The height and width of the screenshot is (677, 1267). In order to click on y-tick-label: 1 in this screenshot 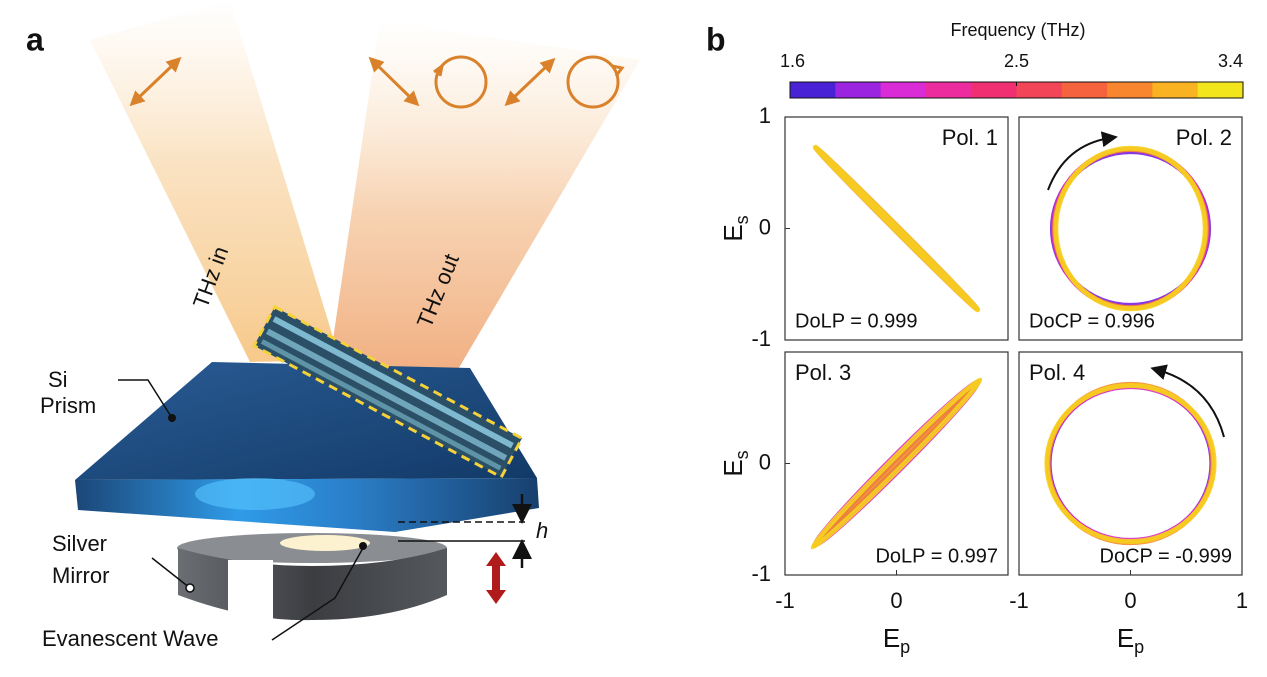, I will do `click(765, 115)`.